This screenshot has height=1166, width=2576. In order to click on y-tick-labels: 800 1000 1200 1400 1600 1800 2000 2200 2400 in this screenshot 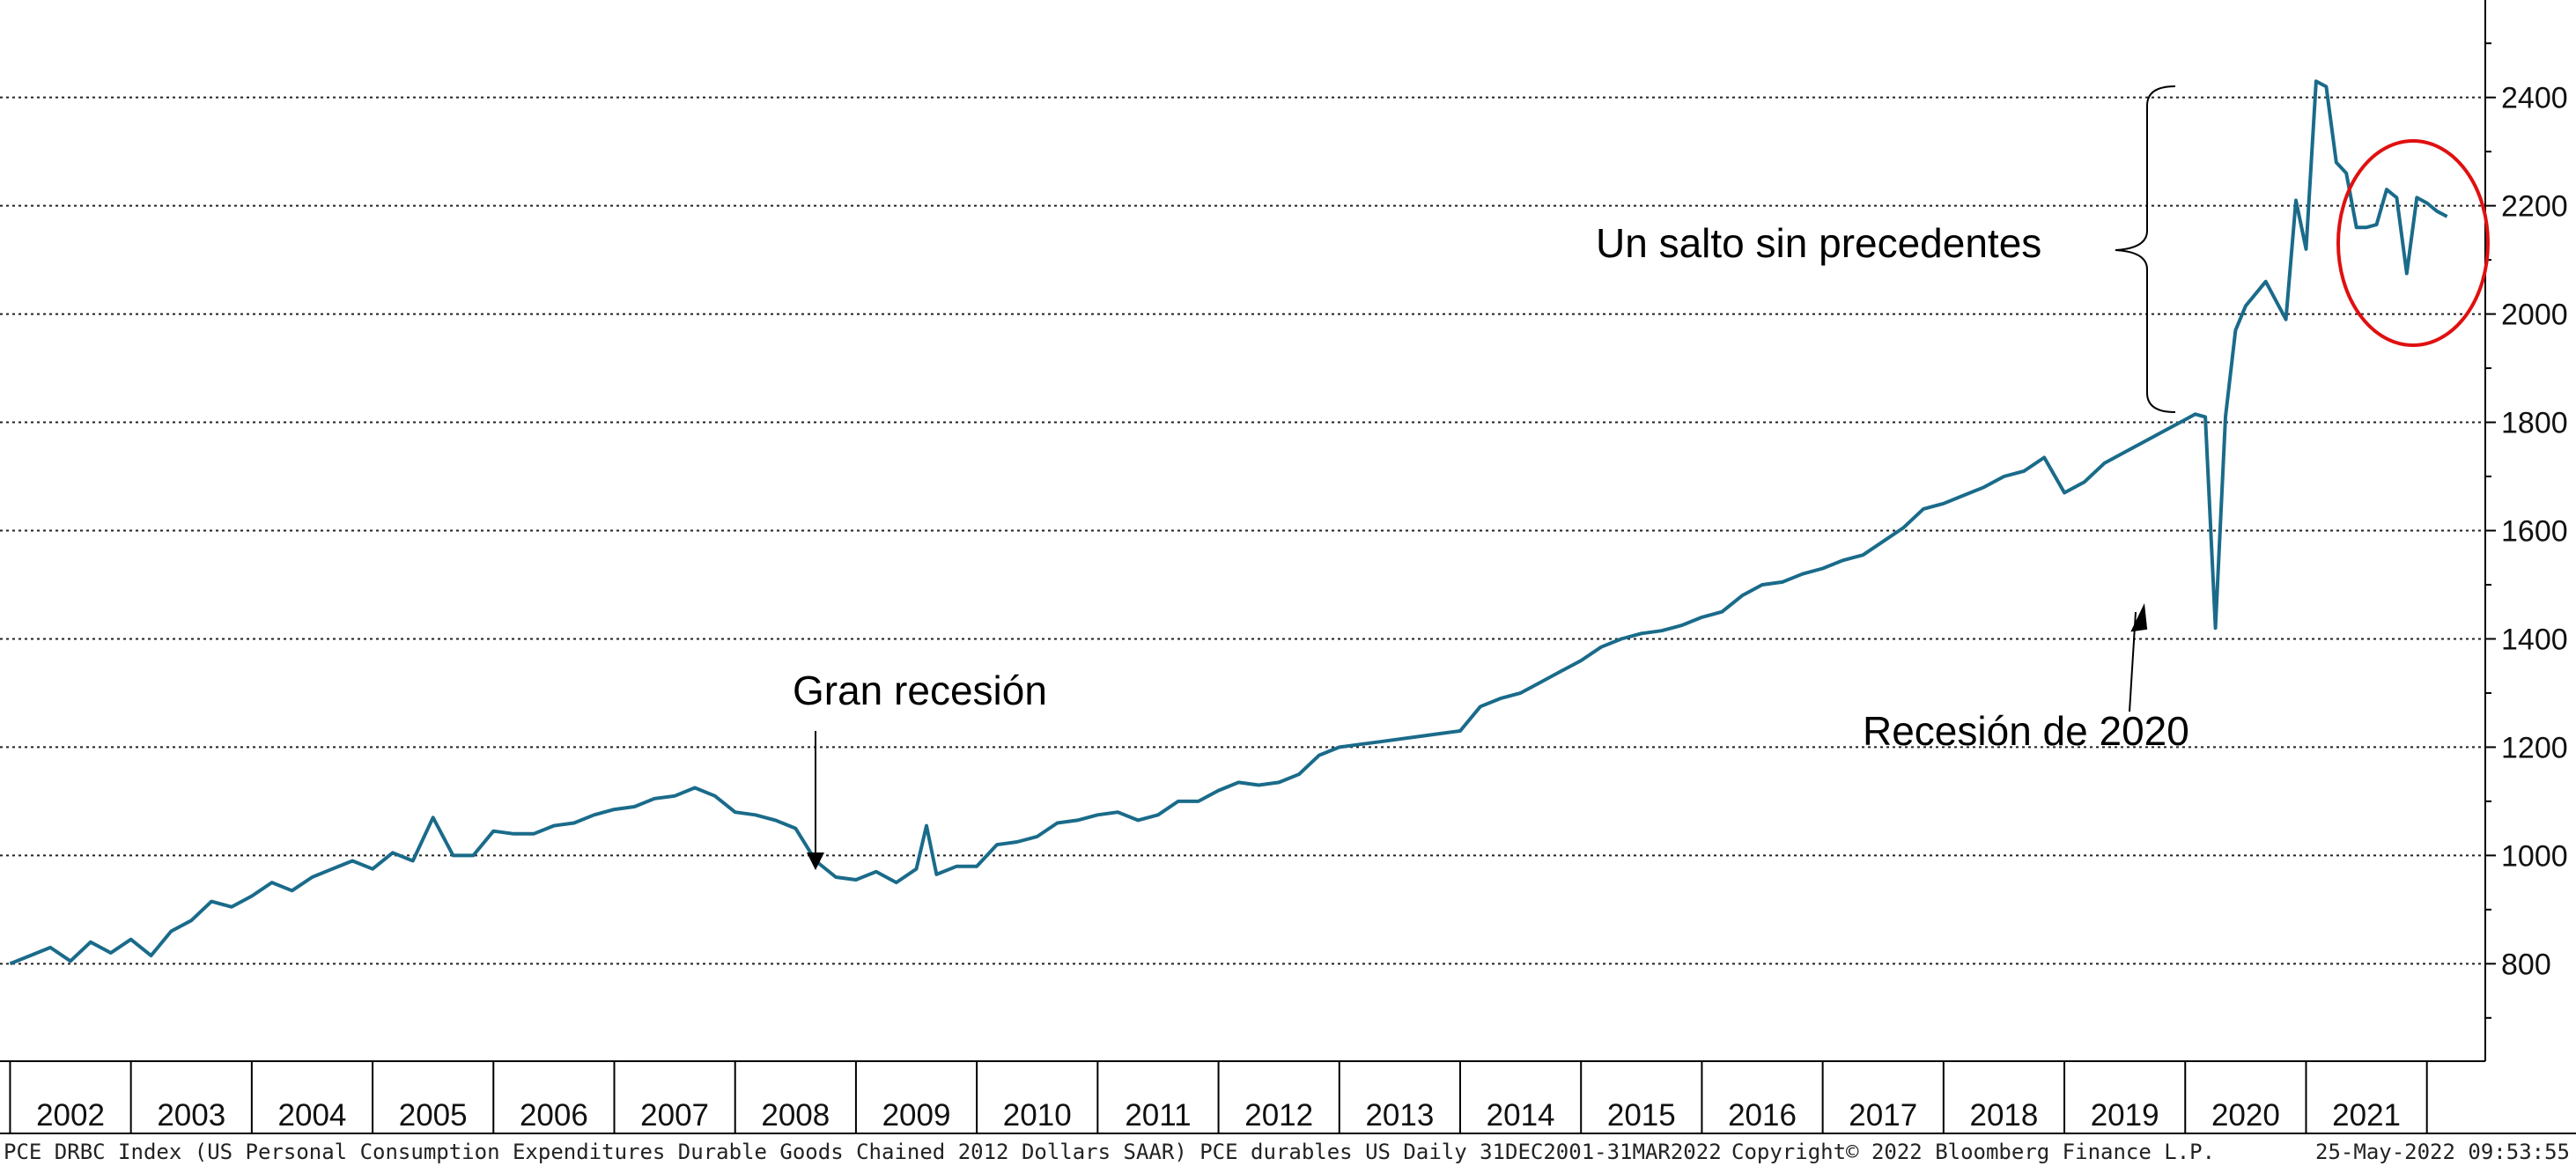, I will do `click(2534, 532)`.